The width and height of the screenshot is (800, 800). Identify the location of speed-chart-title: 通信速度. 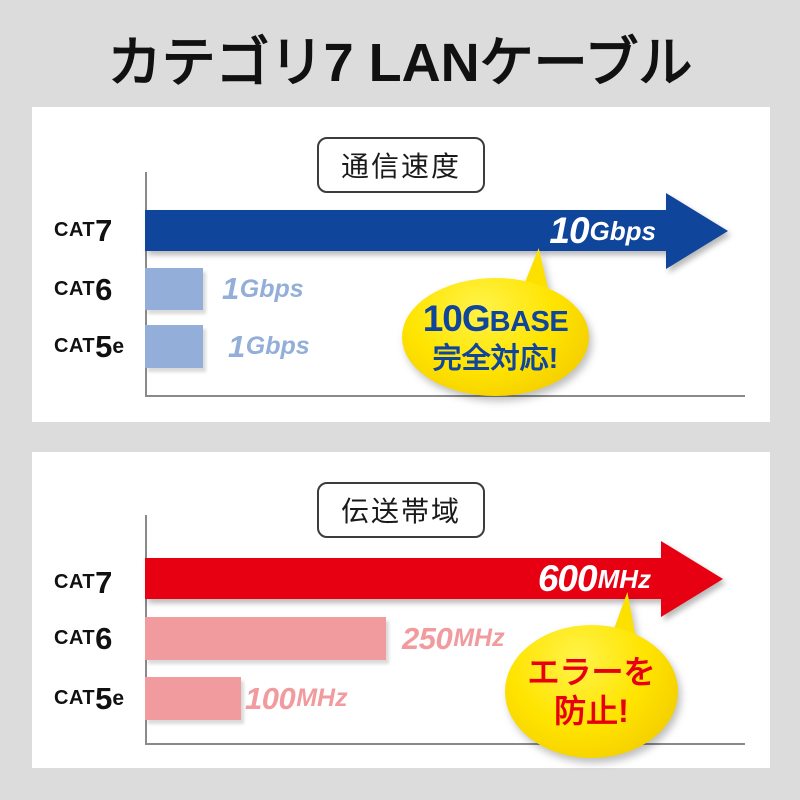
(401, 166).